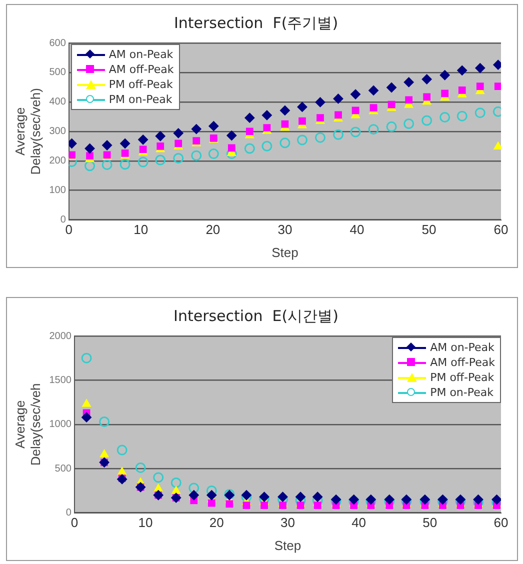  What do you see at coordinates (256, 315) in the screenshot?
I see `chart-title: Intersection E(시간별)` at bounding box center [256, 315].